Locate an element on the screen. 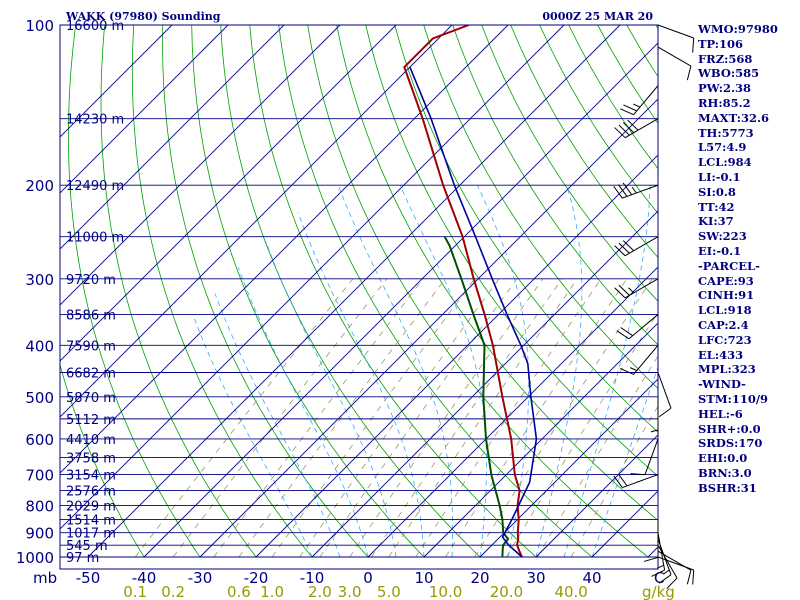  height-label: 14230 m is located at coordinates (95, 120).